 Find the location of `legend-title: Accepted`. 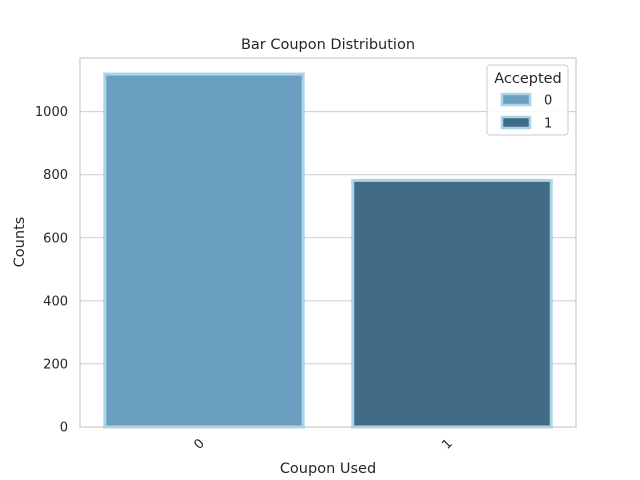

legend-title: Accepted is located at coordinates (528, 79).